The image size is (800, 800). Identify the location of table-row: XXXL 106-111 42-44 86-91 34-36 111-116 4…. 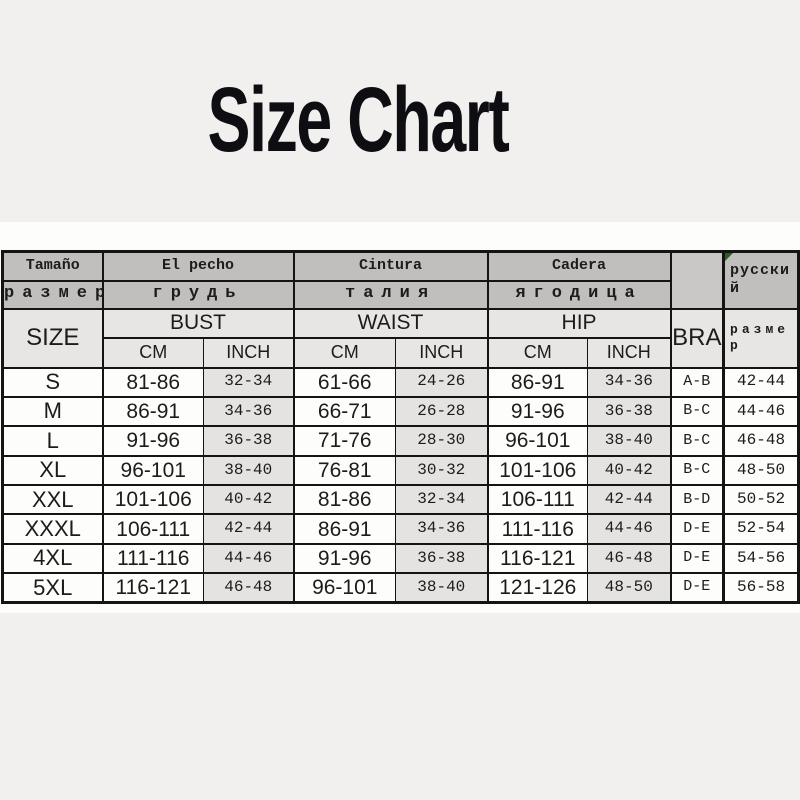
(400, 529).